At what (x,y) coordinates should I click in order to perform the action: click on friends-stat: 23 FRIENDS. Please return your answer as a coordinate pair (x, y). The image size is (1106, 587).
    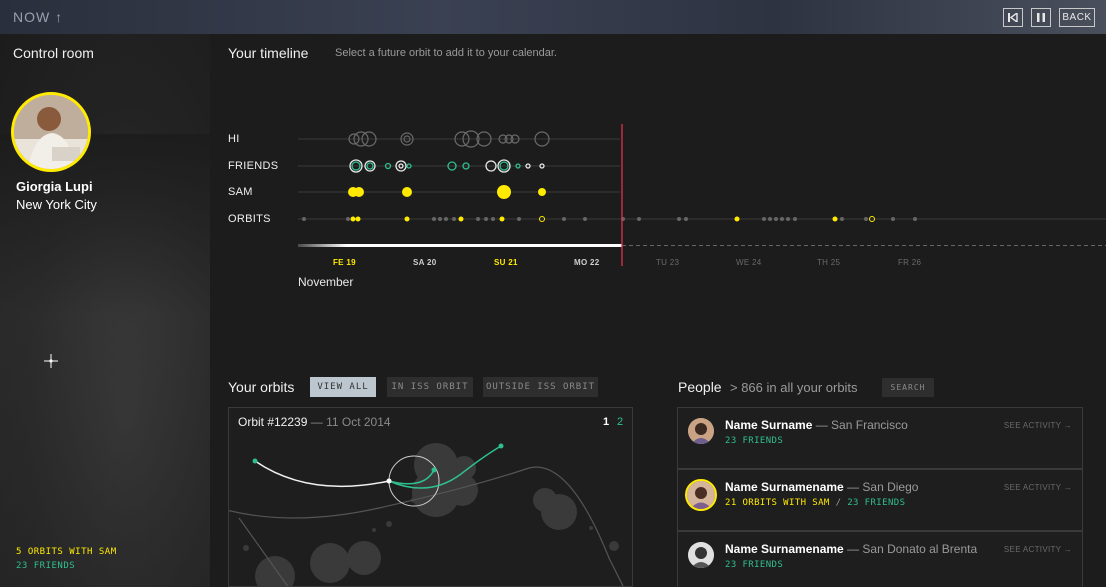
    Looking at the image, I should click on (46, 566).